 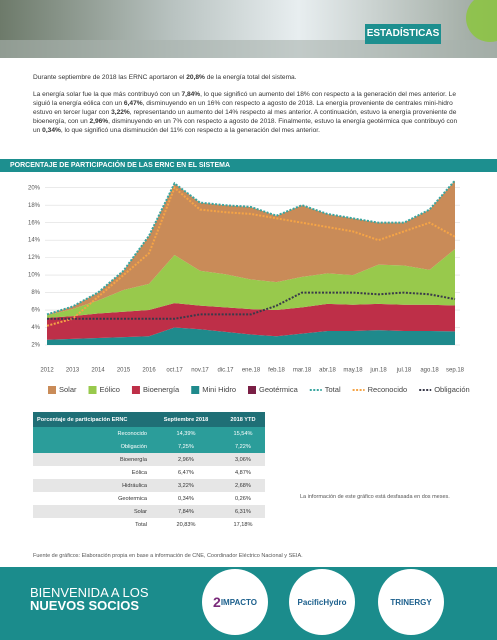 I want to click on x-tick-label: oct.17, so click(x=174, y=371).